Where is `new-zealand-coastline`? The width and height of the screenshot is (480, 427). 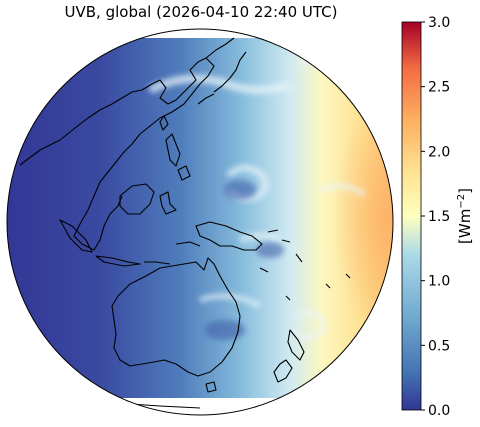 new-zealand-coastline is located at coordinates (289, 356).